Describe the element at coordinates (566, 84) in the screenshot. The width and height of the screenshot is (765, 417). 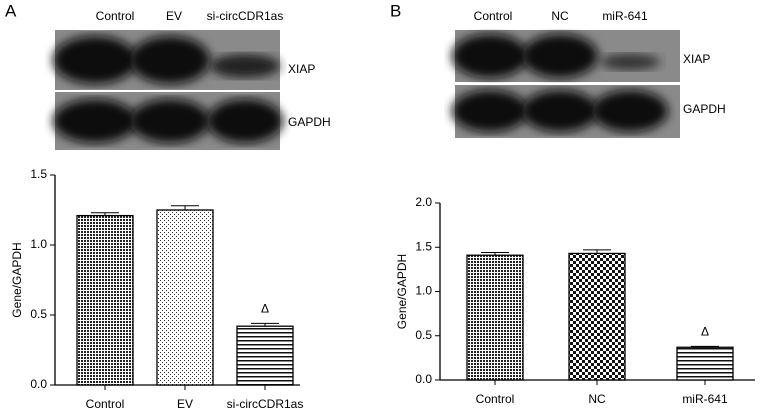
I see `blot-b` at that location.